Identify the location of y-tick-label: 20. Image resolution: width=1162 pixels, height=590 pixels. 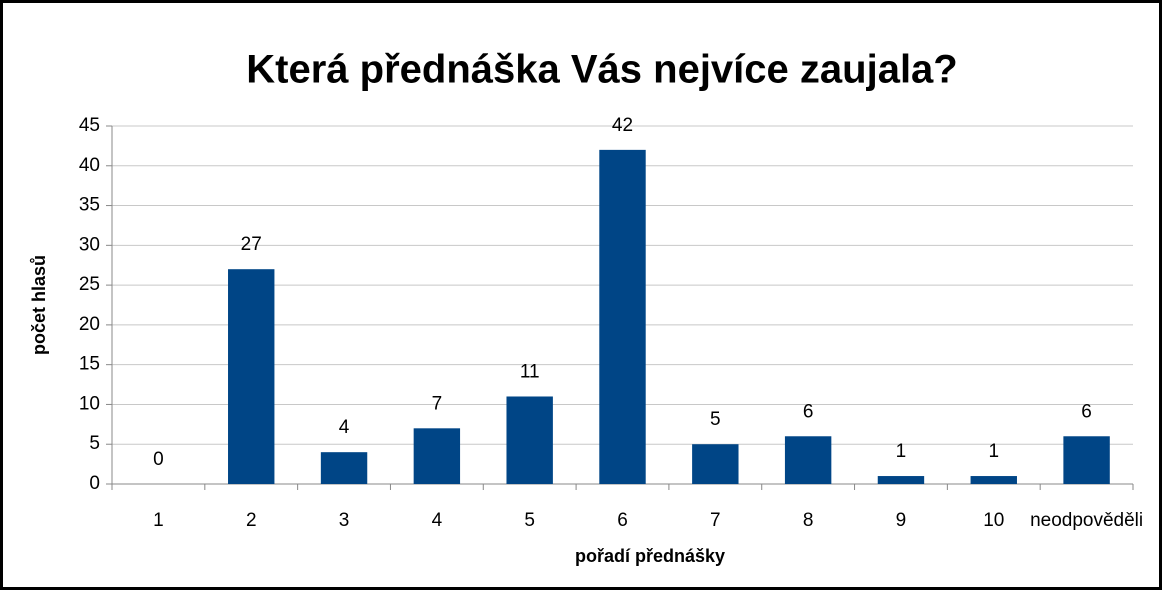
(89, 324).